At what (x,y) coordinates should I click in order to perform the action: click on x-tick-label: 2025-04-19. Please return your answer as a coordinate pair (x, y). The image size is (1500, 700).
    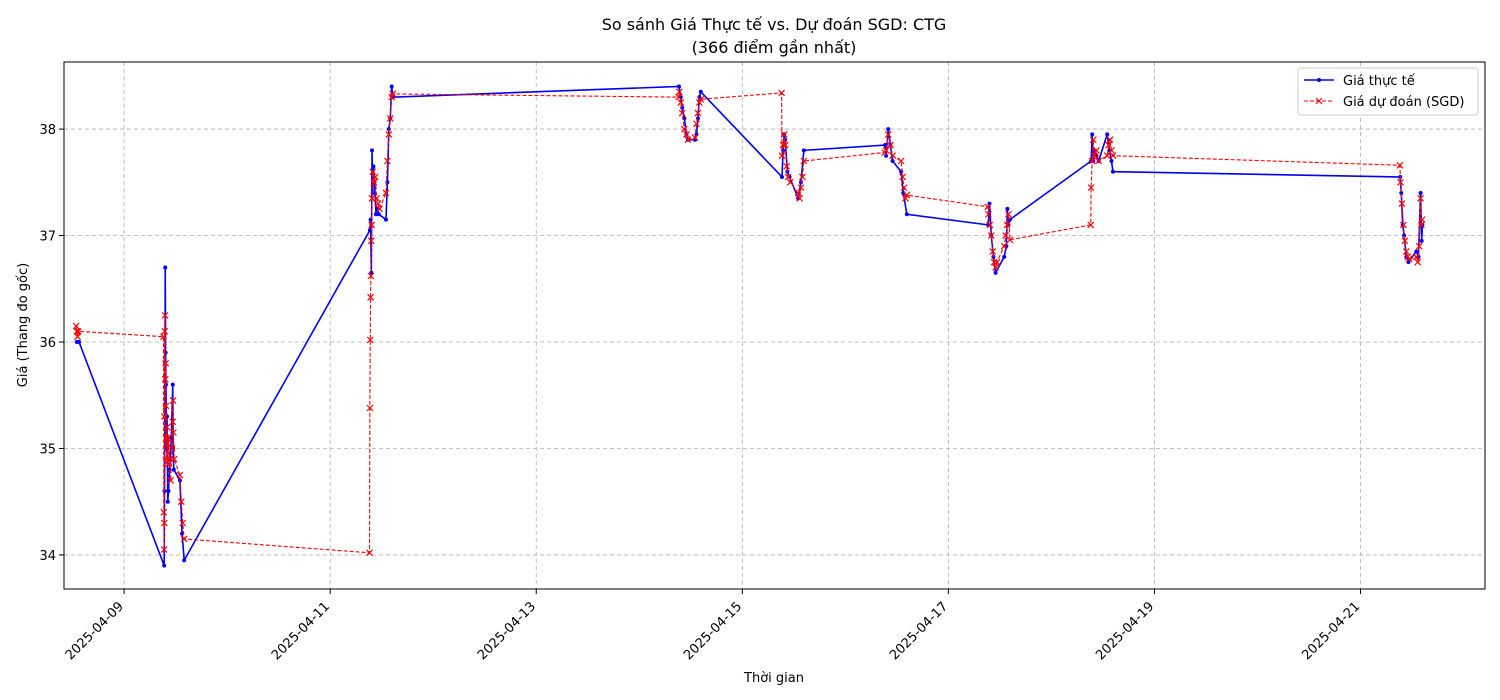
    Looking at the image, I should click on (1125, 631).